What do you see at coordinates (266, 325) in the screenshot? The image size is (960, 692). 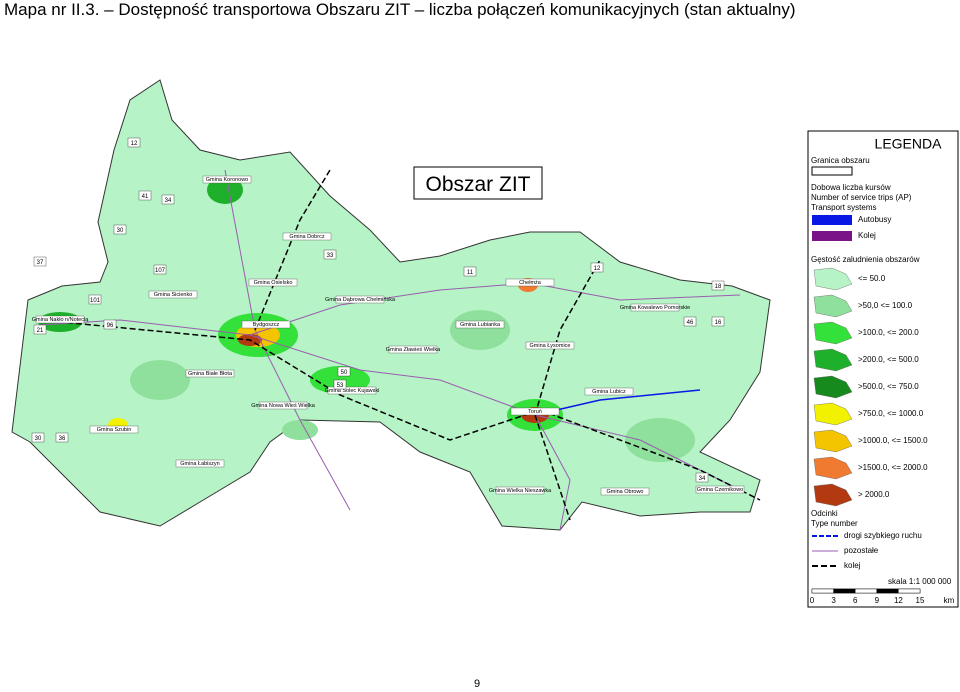 I see `gmina-label: Bydgoszcz` at bounding box center [266, 325].